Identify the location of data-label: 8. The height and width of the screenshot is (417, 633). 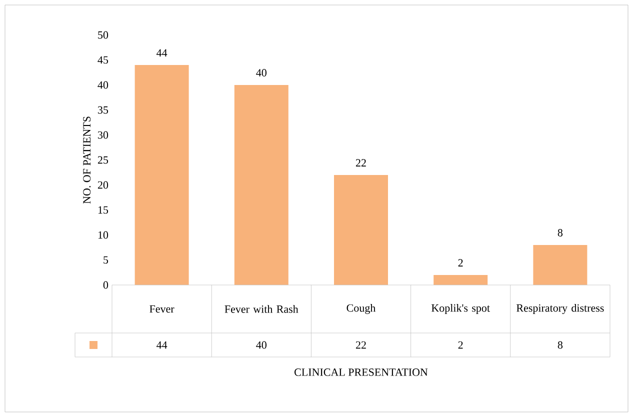
(560, 345).